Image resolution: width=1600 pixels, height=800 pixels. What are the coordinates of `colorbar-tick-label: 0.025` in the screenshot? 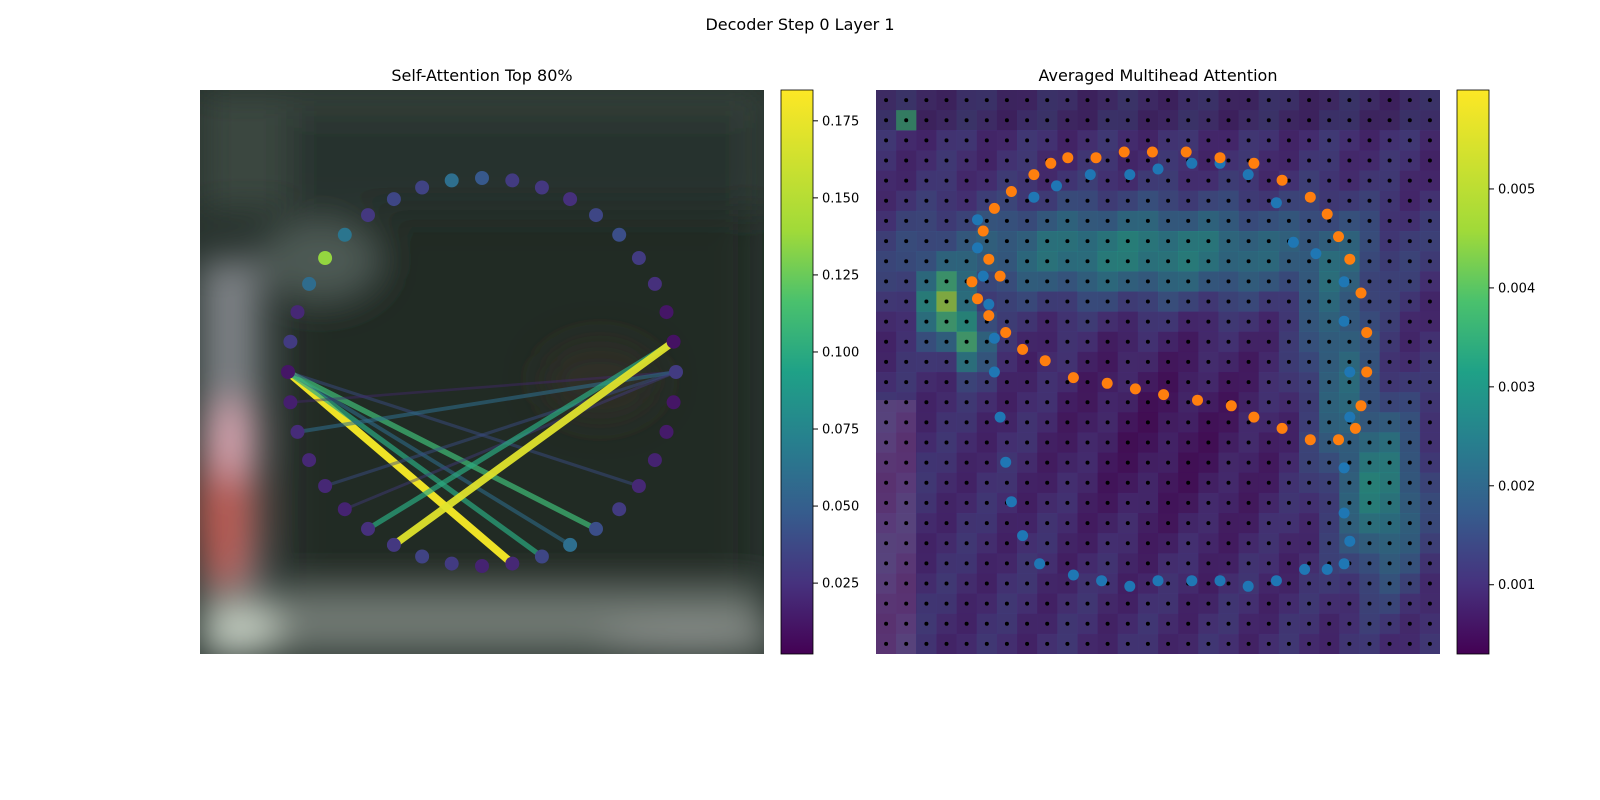 It's located at (840, 584).